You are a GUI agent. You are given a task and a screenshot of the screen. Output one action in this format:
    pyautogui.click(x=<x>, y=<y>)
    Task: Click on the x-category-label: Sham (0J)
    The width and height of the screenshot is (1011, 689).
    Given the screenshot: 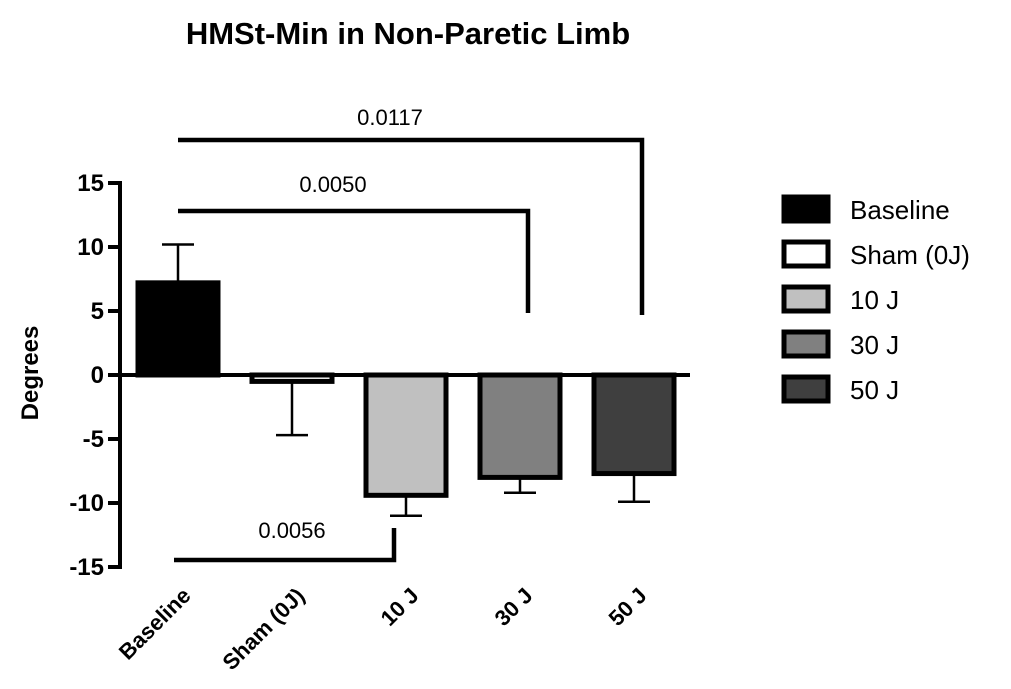 What is the action you would take?
    pyautogui.click(x=264, y=629)
    